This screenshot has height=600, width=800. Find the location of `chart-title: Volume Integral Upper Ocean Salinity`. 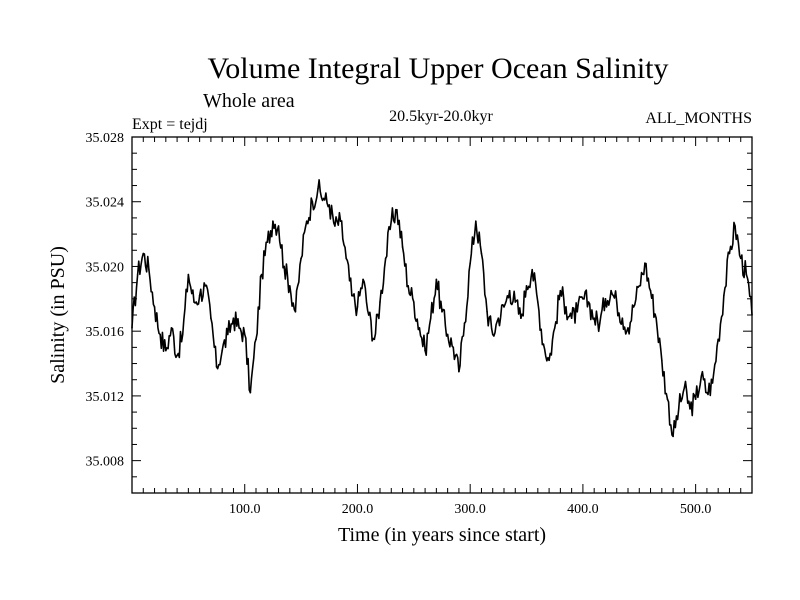

chart-title: Volume Integral Upper Ocean Salinity is located at coordinates (438, 68).